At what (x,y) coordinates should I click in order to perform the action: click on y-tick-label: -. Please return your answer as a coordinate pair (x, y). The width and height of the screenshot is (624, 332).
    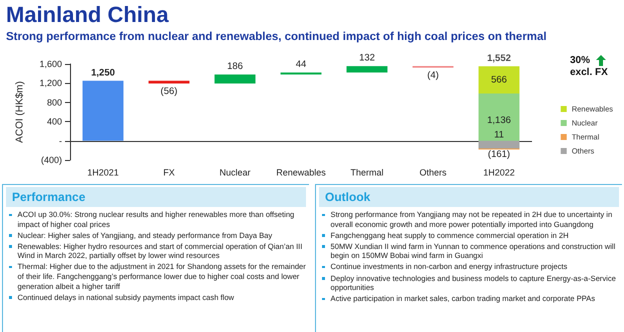
    Looking at the image, I should click on (60, 141).